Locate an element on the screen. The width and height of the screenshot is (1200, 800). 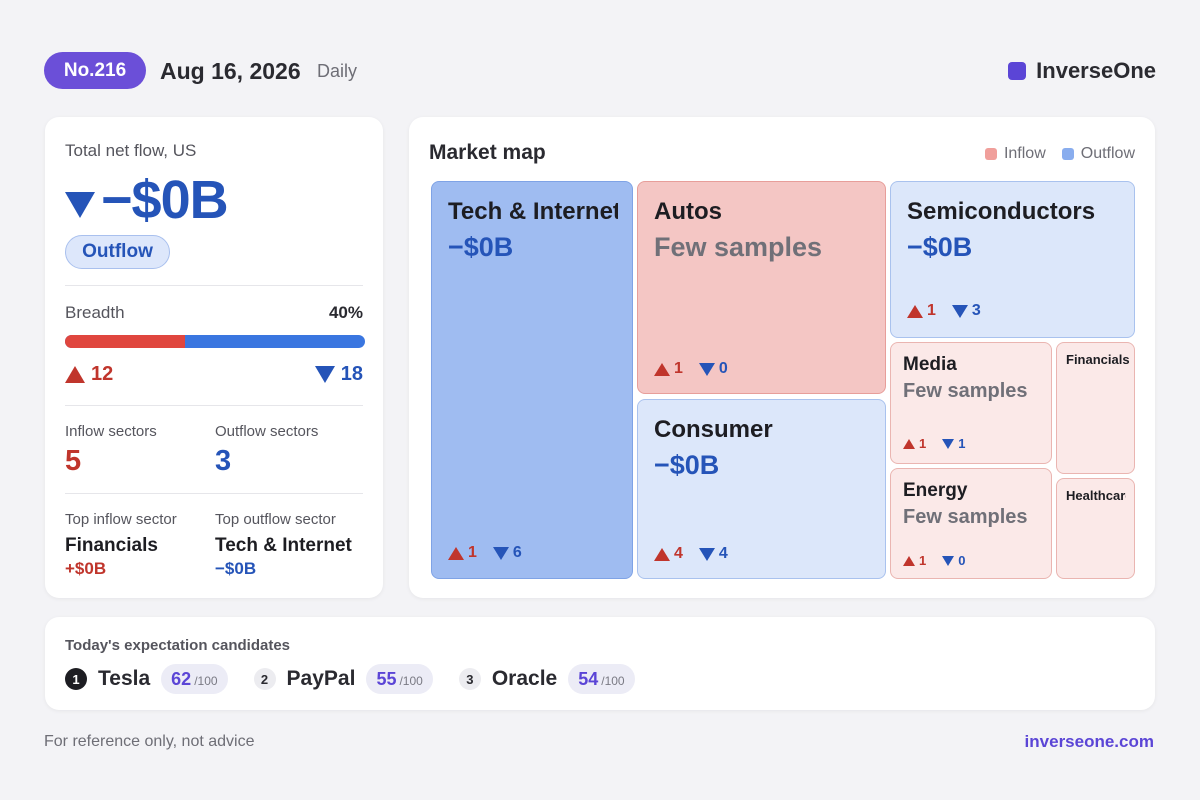
candidates-title: Today's expectation candidates is located at coordinates (178, 645).